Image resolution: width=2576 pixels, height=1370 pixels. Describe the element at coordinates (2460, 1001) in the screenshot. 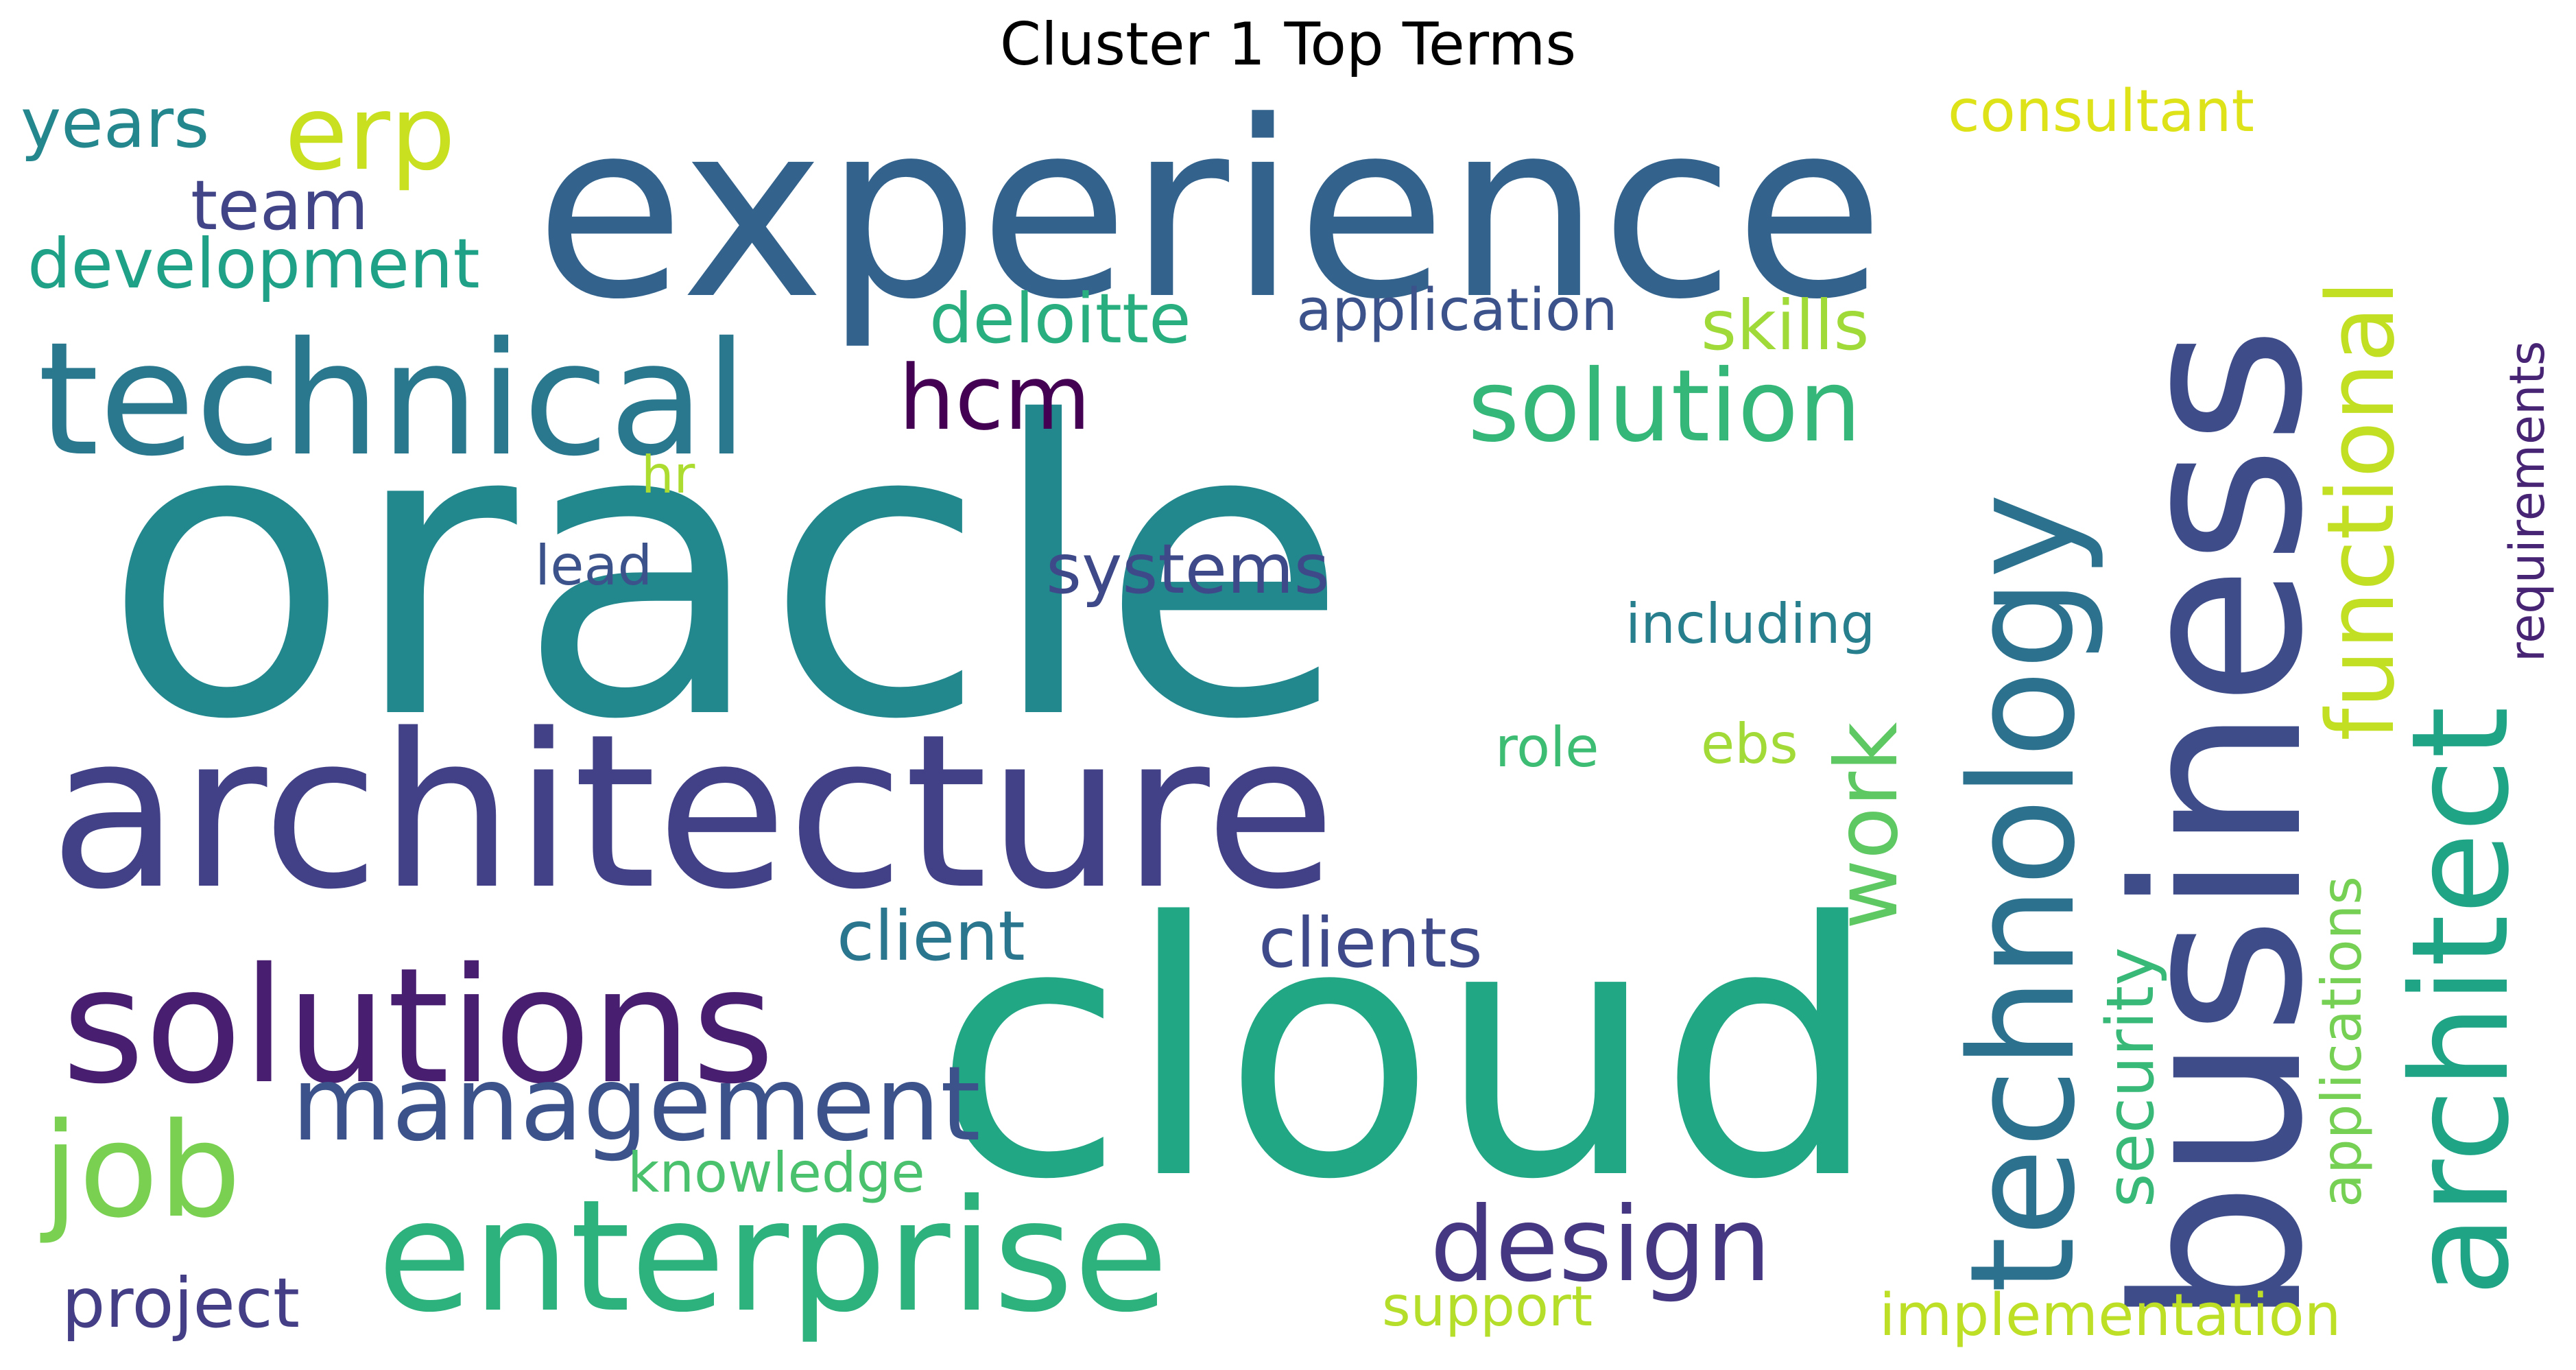

I see `word-architect: architect` at that location.